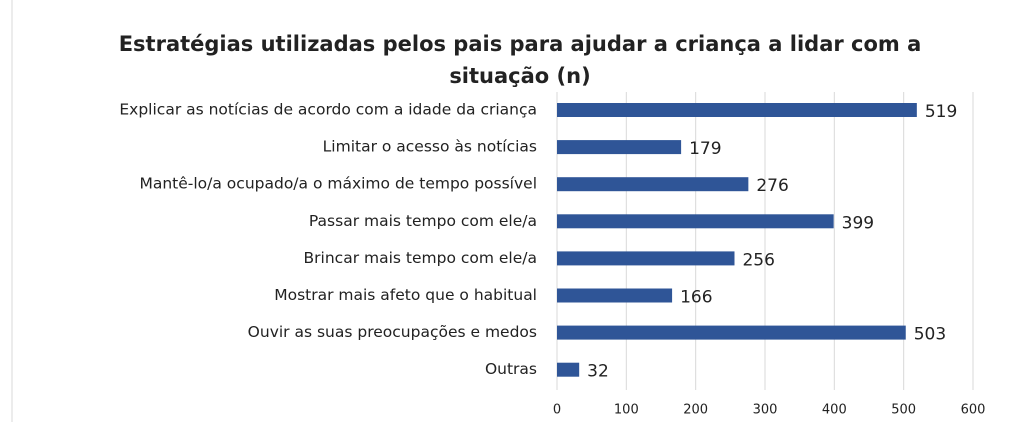  I want to click on data-label: 399, so click(858, 223).